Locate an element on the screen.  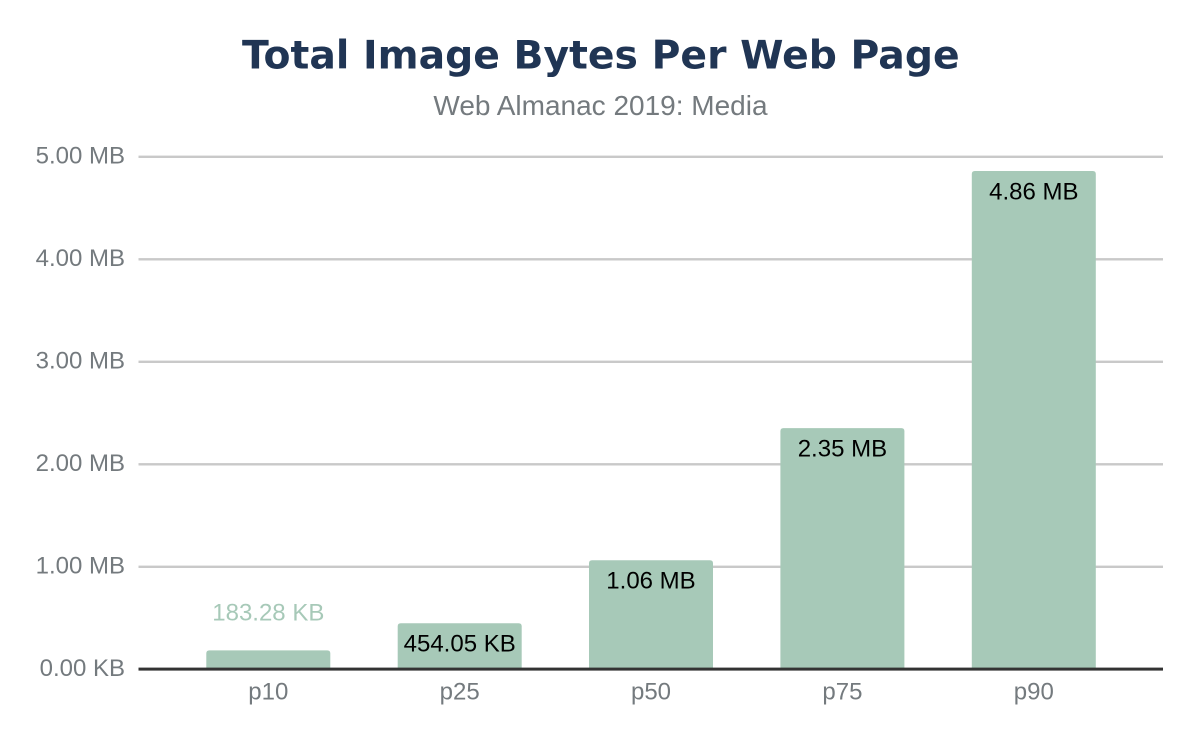
svg-text: 4.86 MB is located at coordinates (1033, 191).